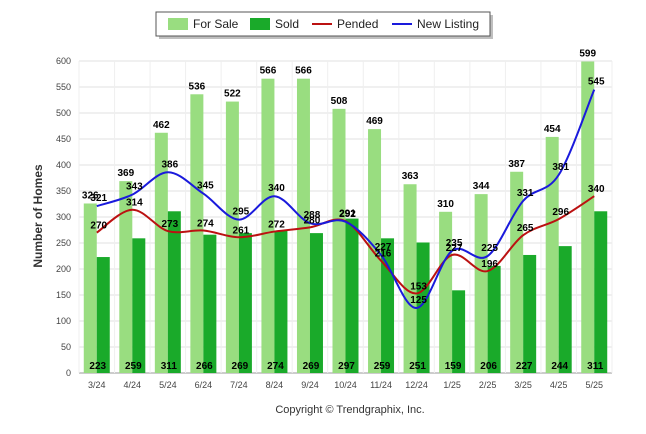 The width and height of the screenshot is (646, 434). Describe the element at coordinates (445, 204) in the screenshot. I see `label-for-sale: 310` at that location.